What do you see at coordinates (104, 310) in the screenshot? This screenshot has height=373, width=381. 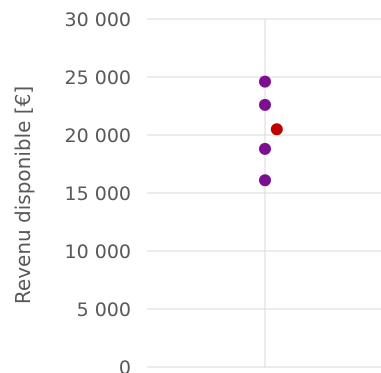 I see `y-tick-label: 5 000` at bounding box center [104, 310].